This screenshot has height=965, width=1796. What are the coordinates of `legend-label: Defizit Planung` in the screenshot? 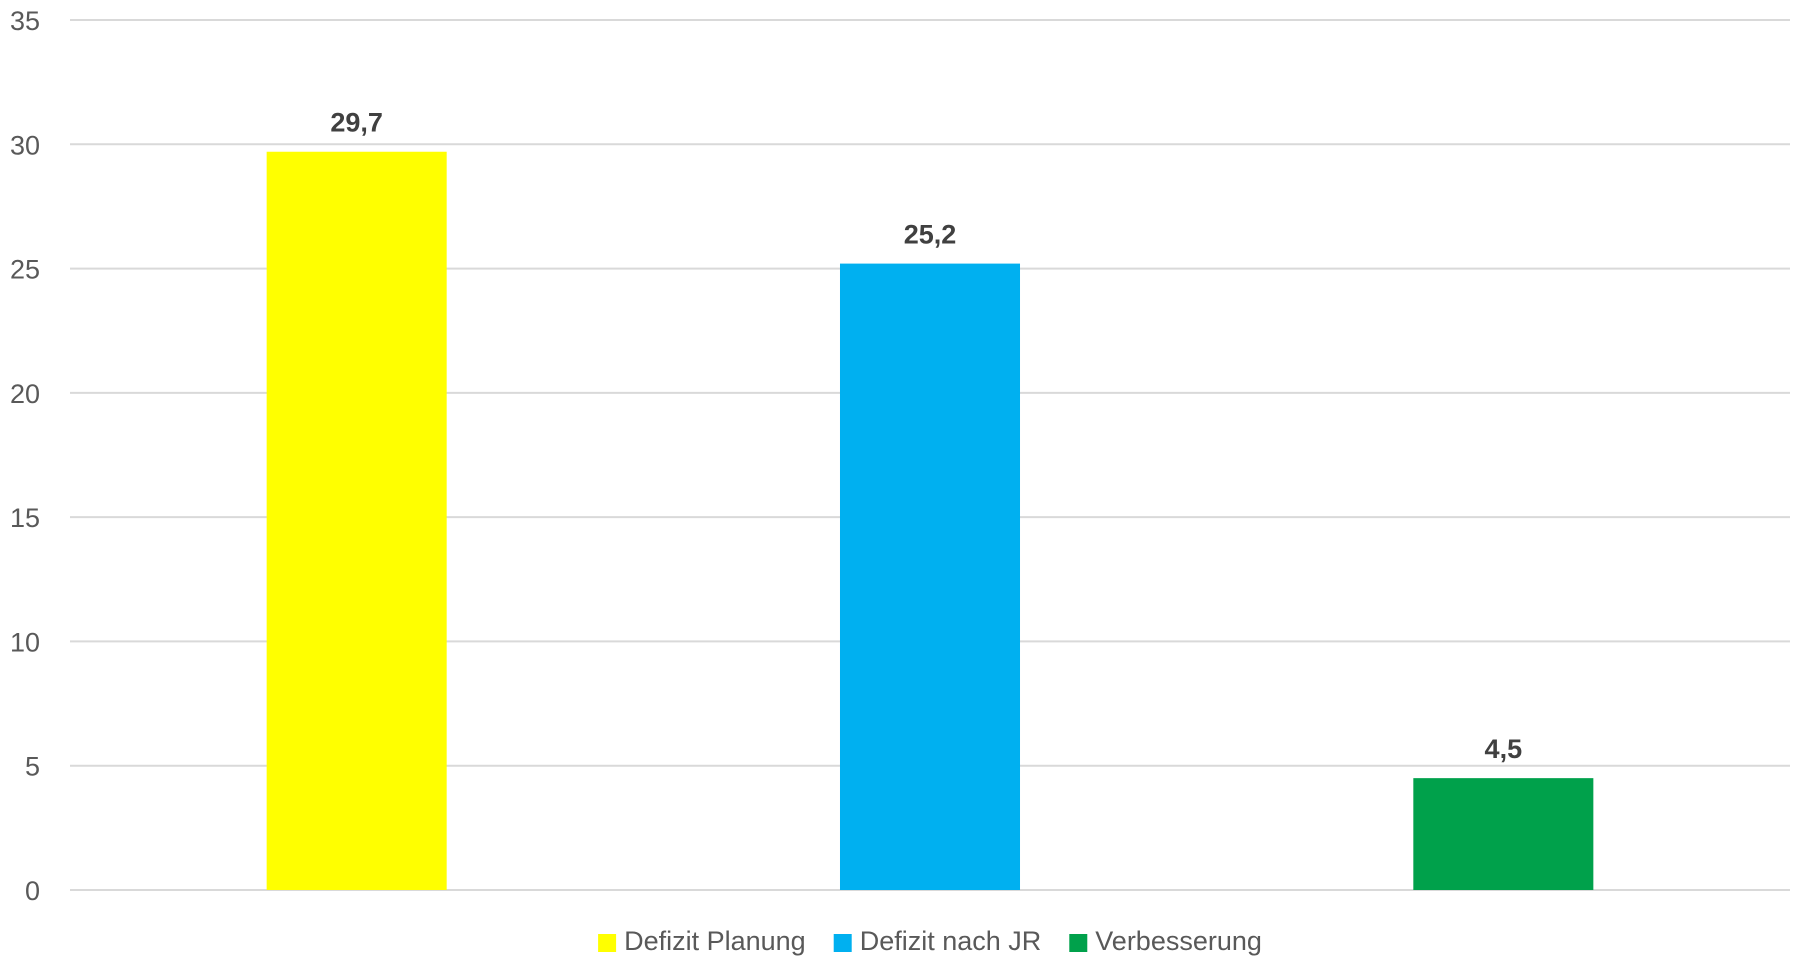 It's located at (715, 941).